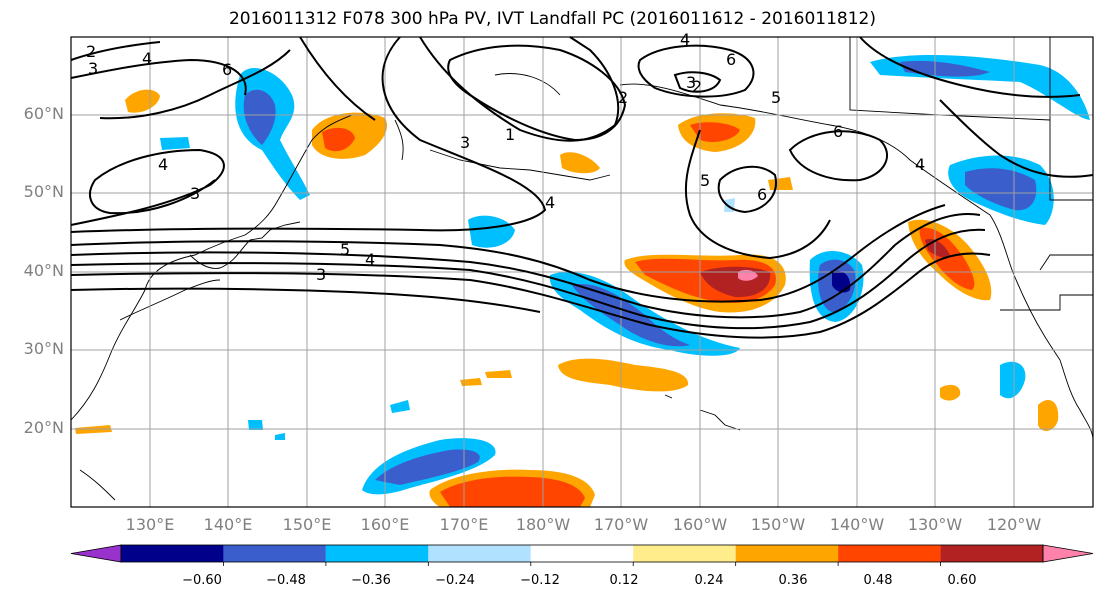 The width and height of the screenshot is (1105, 601). I want to click on colorbar-tick-label: −0.48, so click(286, 580).